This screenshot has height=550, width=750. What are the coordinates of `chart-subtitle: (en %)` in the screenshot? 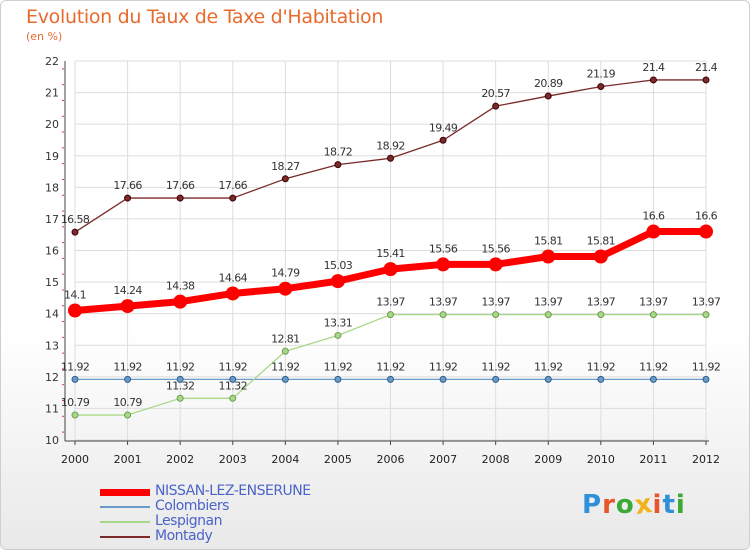 It's located at (44, 36).